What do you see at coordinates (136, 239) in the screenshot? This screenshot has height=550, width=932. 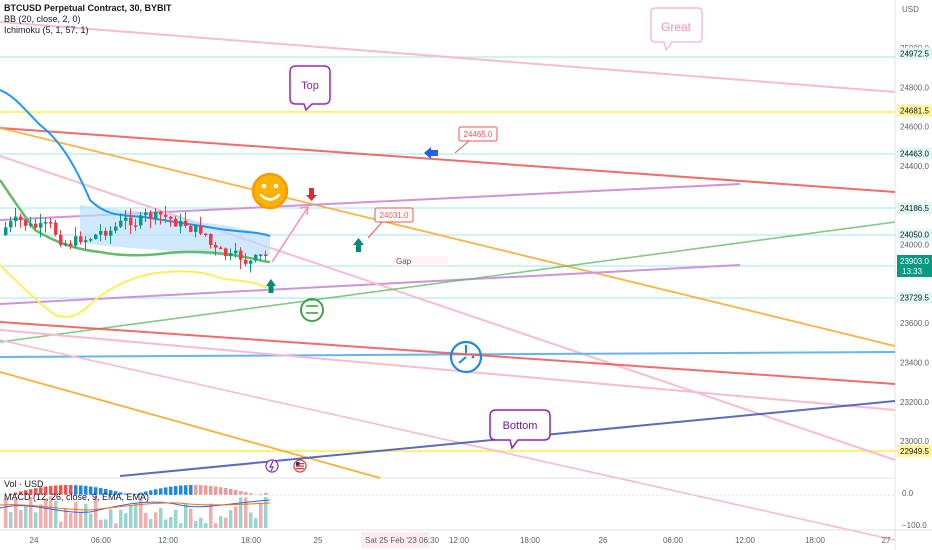 I see `candlesticks` at bounding box center [136, 239].